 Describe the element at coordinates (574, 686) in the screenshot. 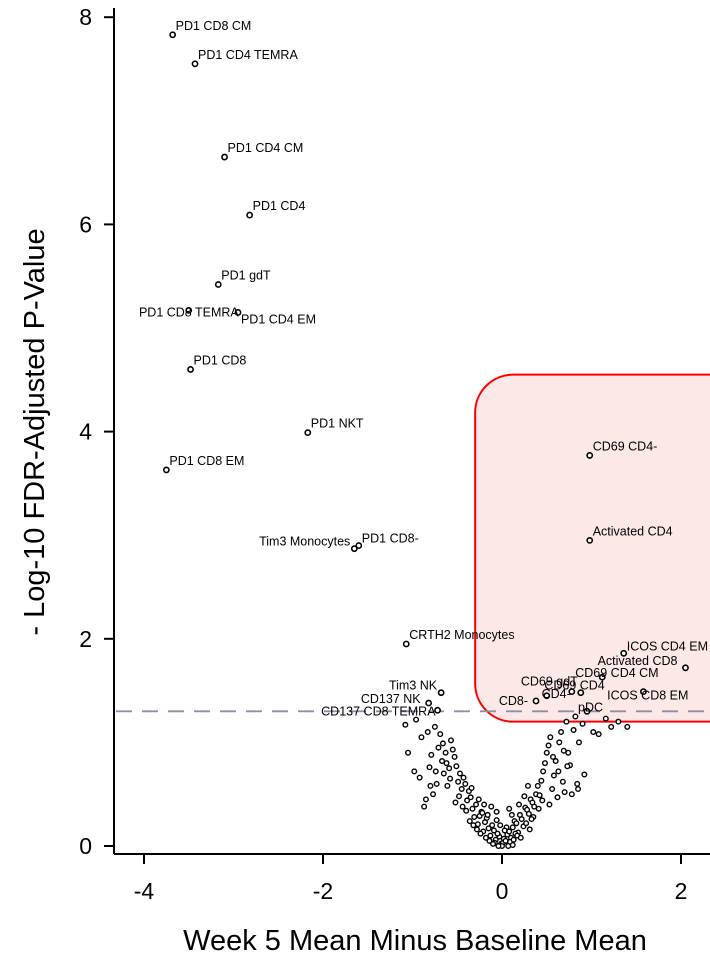

I see `point-label: CD69 CD4` at that location.